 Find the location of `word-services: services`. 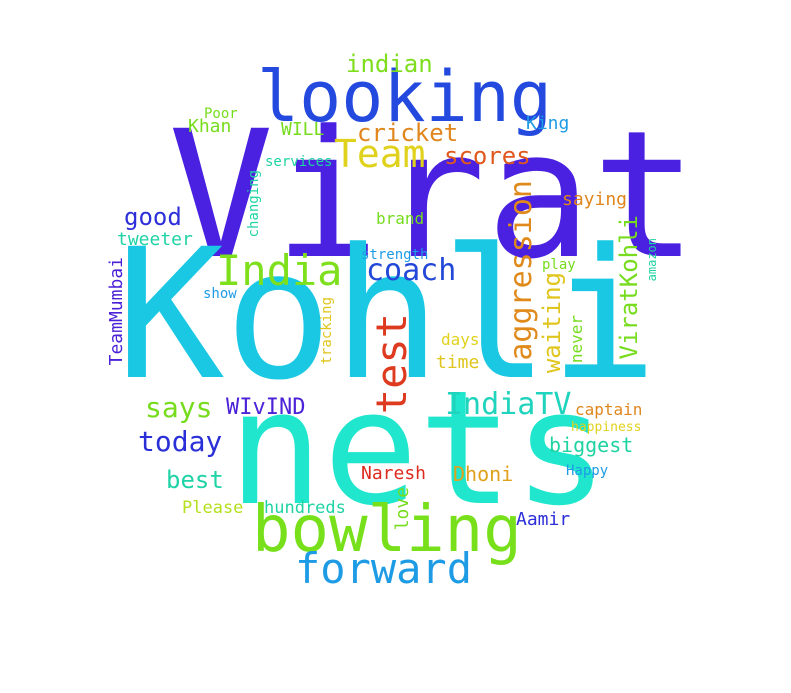

word-services: services is located at coordinates (299, 162).